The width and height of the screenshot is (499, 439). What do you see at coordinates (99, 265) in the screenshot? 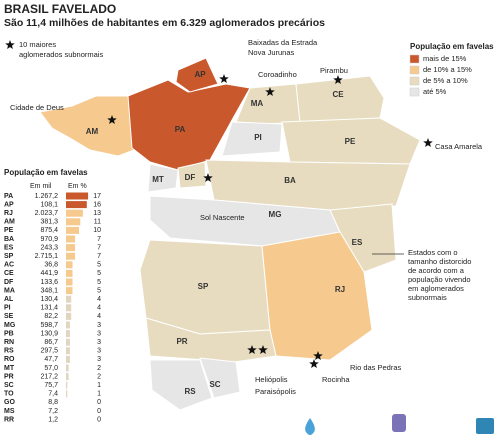
I see `row-pct: 5` at bounding box center [99, 265].